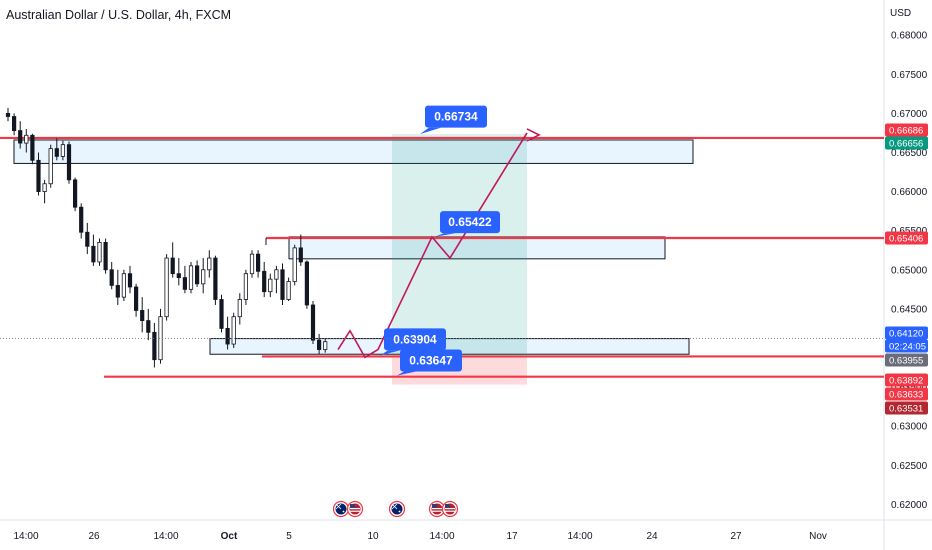 This screenshot has height=550, width=932. I want to click on profit-zone, so click(459, 245).